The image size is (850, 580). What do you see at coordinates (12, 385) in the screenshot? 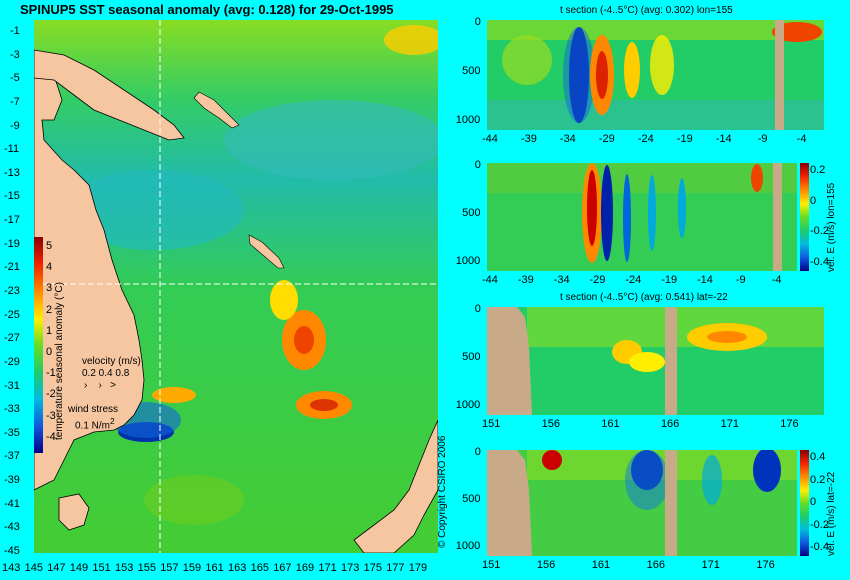
I see `lat-tick-label: -31` at bounding box center [12, 385].